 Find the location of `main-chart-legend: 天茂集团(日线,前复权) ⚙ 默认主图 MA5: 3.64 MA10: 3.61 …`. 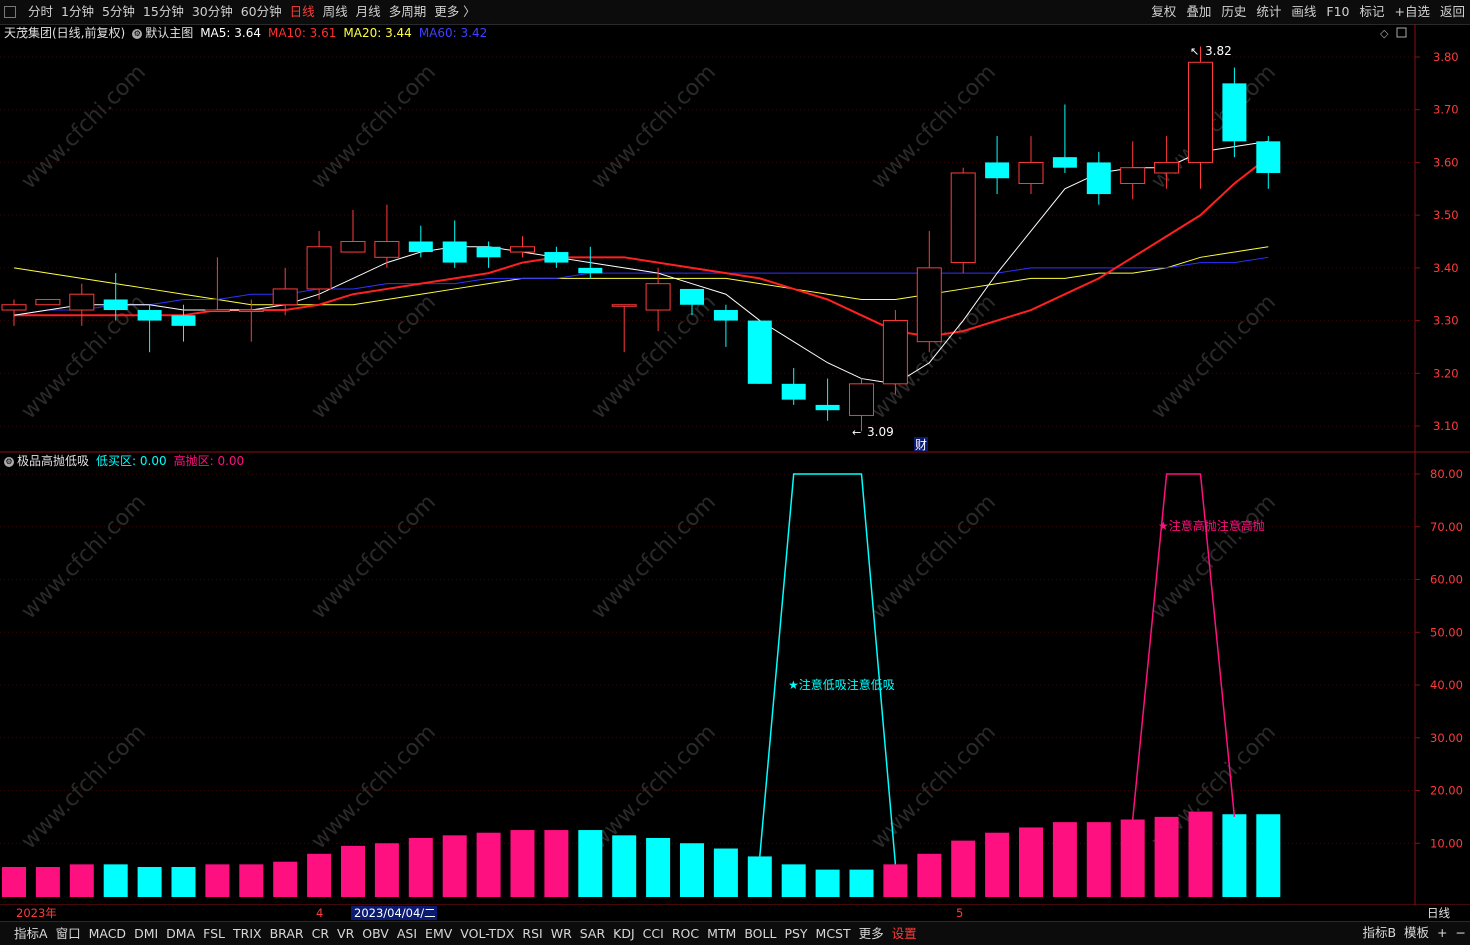

main-chart-legend: 天茂集团(日线,前复权) ⚙ 默认主图 MA5: 3.64 MA10: 3.61 … is located at coordinates (245, 33).